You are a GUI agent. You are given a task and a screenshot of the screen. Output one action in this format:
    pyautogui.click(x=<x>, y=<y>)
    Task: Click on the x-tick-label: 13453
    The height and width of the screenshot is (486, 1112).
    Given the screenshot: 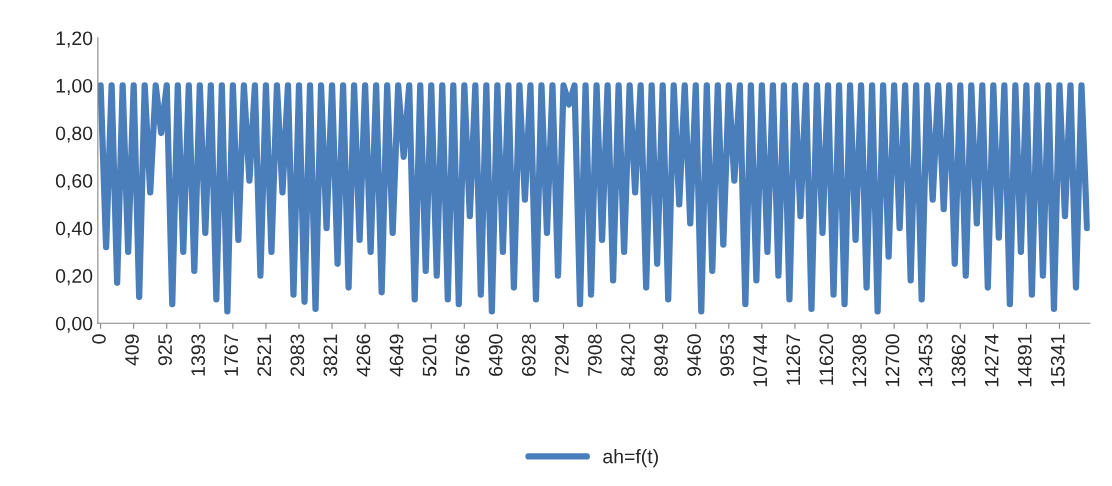 What is the action you would take?
    pyautogui.click(x=925, y=360)
    